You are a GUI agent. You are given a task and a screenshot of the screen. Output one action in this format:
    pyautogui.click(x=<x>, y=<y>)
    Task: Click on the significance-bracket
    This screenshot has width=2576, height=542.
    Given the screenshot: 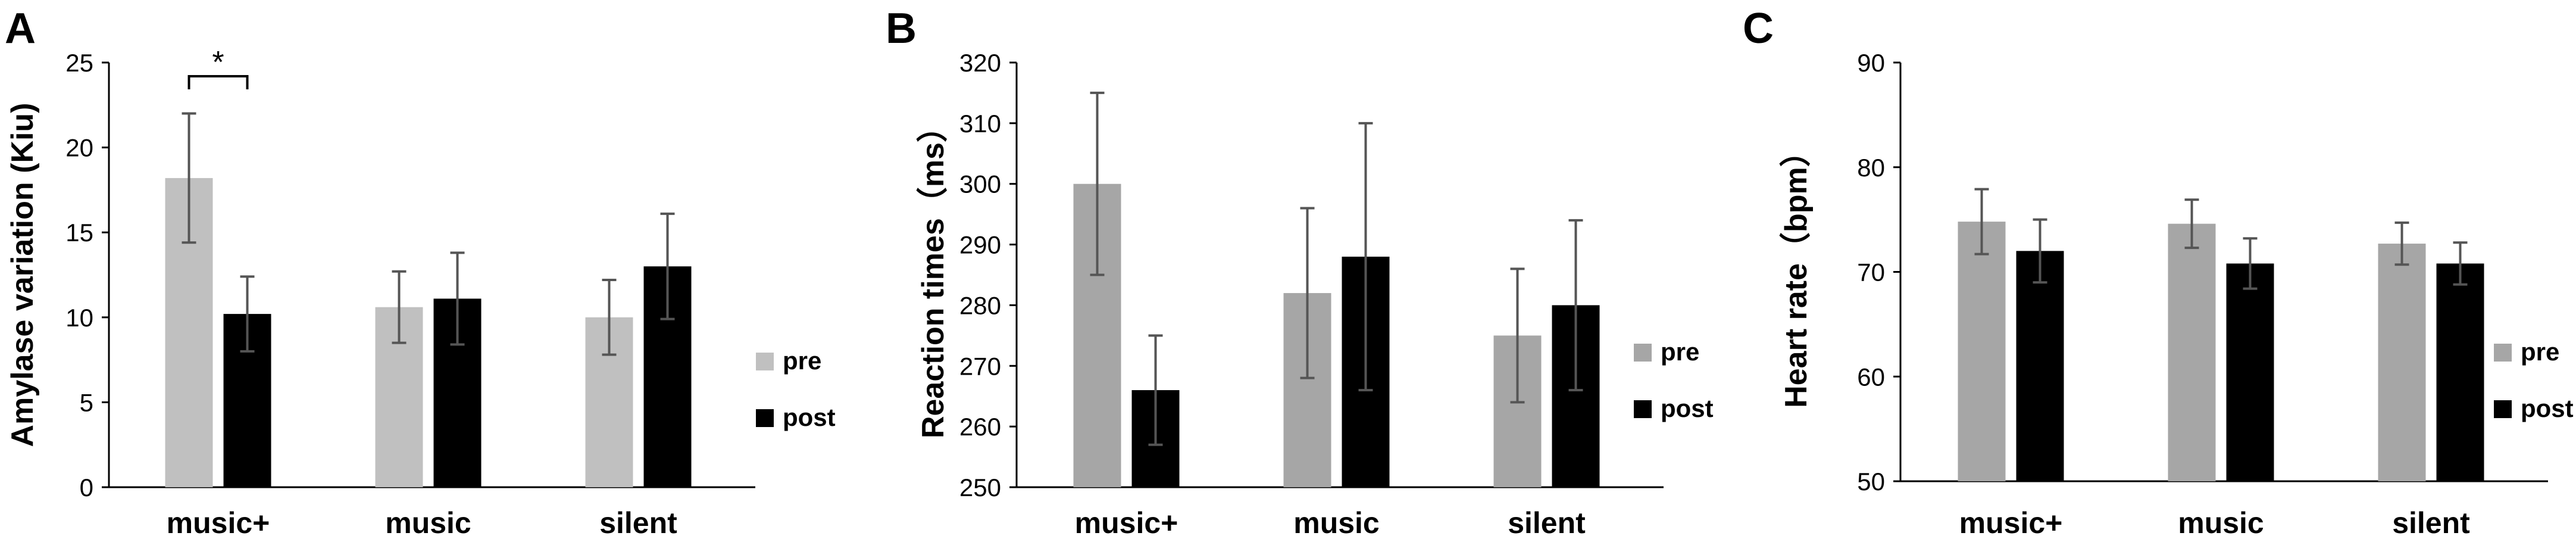 What is the action you would take?
    pyautogui.click(x=218, y=82)
    